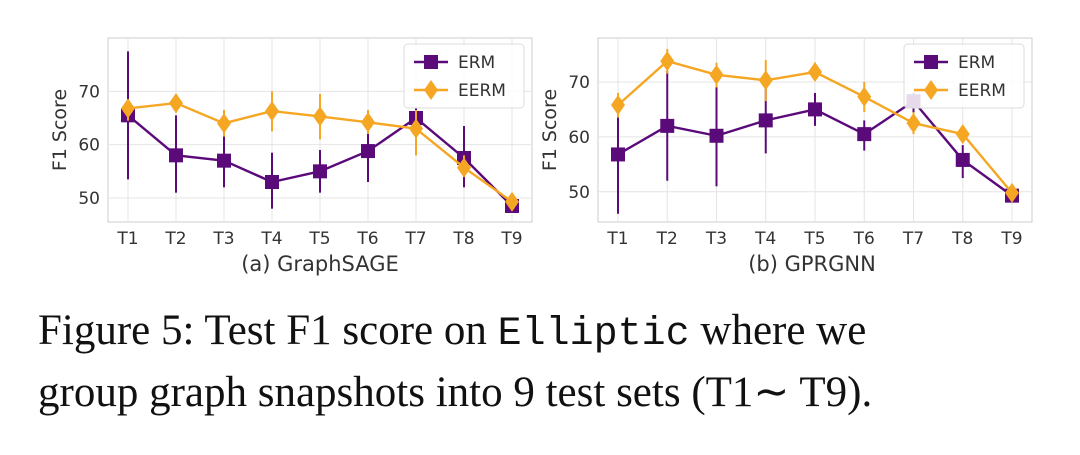 The image size is (1080, 455). I want to click on chart-title: (b) GPRGNN, so click(812, 264).